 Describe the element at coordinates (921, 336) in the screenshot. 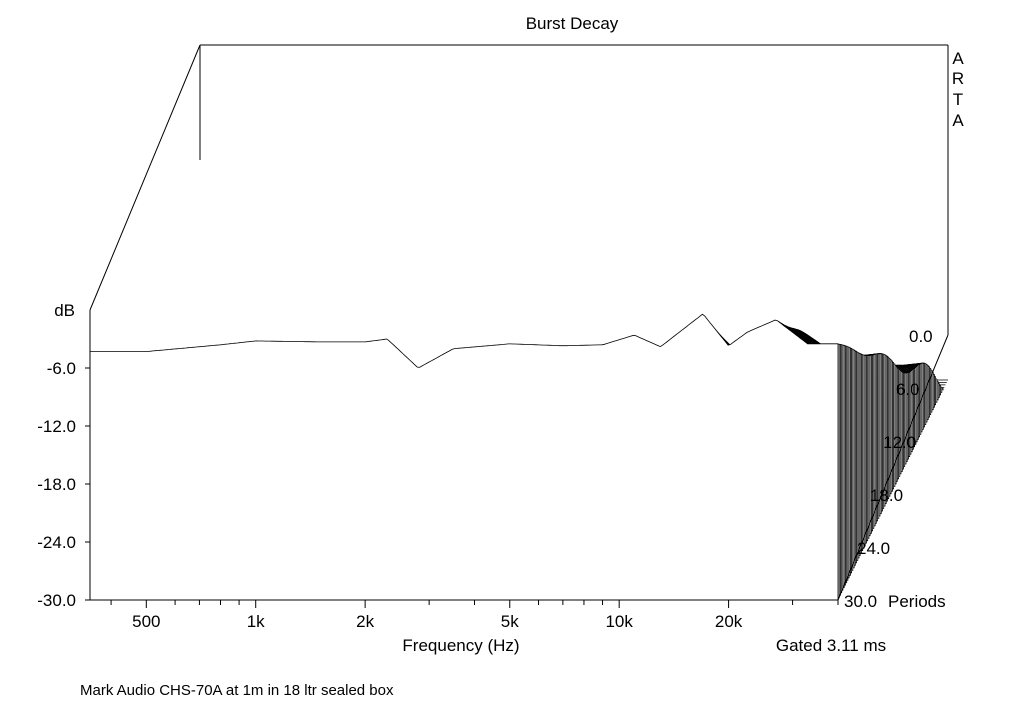

I see `z-tick-label: 0.0` at that location.